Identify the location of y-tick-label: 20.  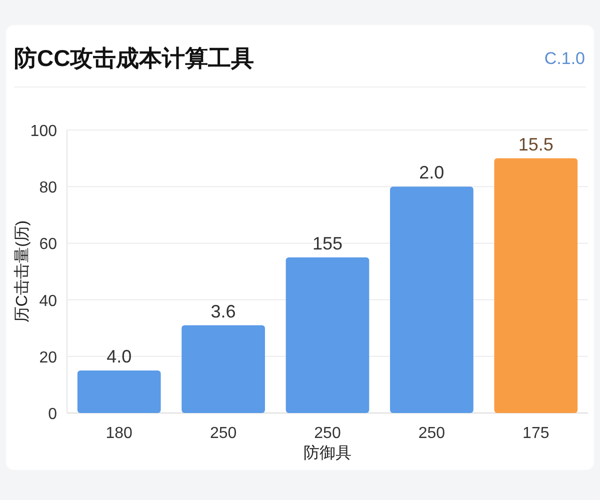
(48, 357).